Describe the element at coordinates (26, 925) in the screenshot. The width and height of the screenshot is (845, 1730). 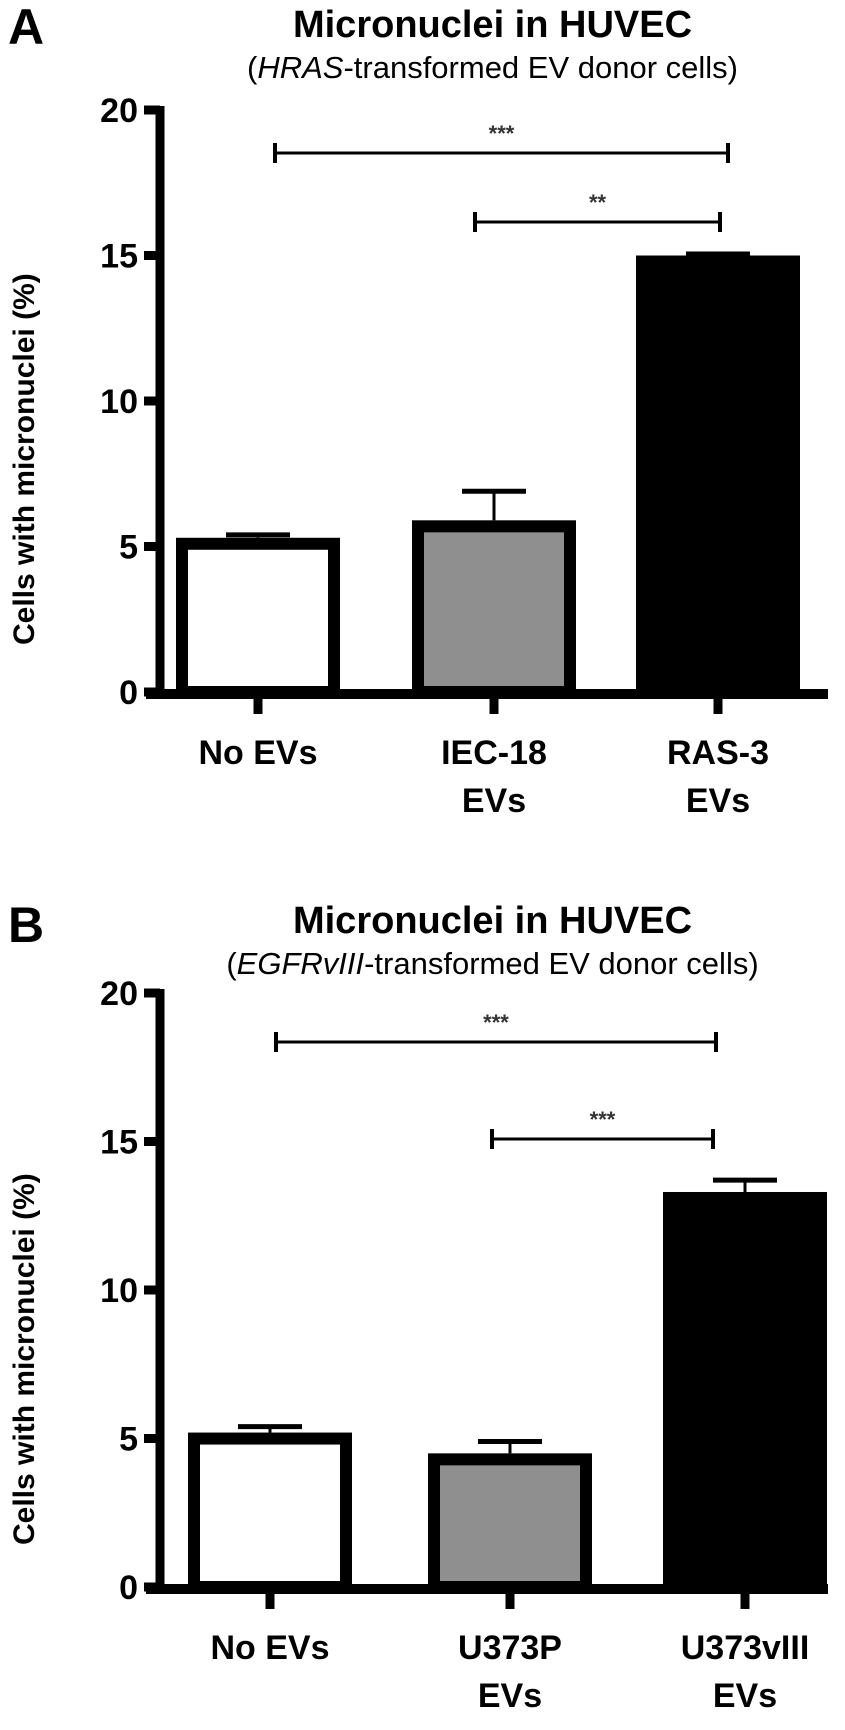
I see `panel-letter-b: B` at that location.